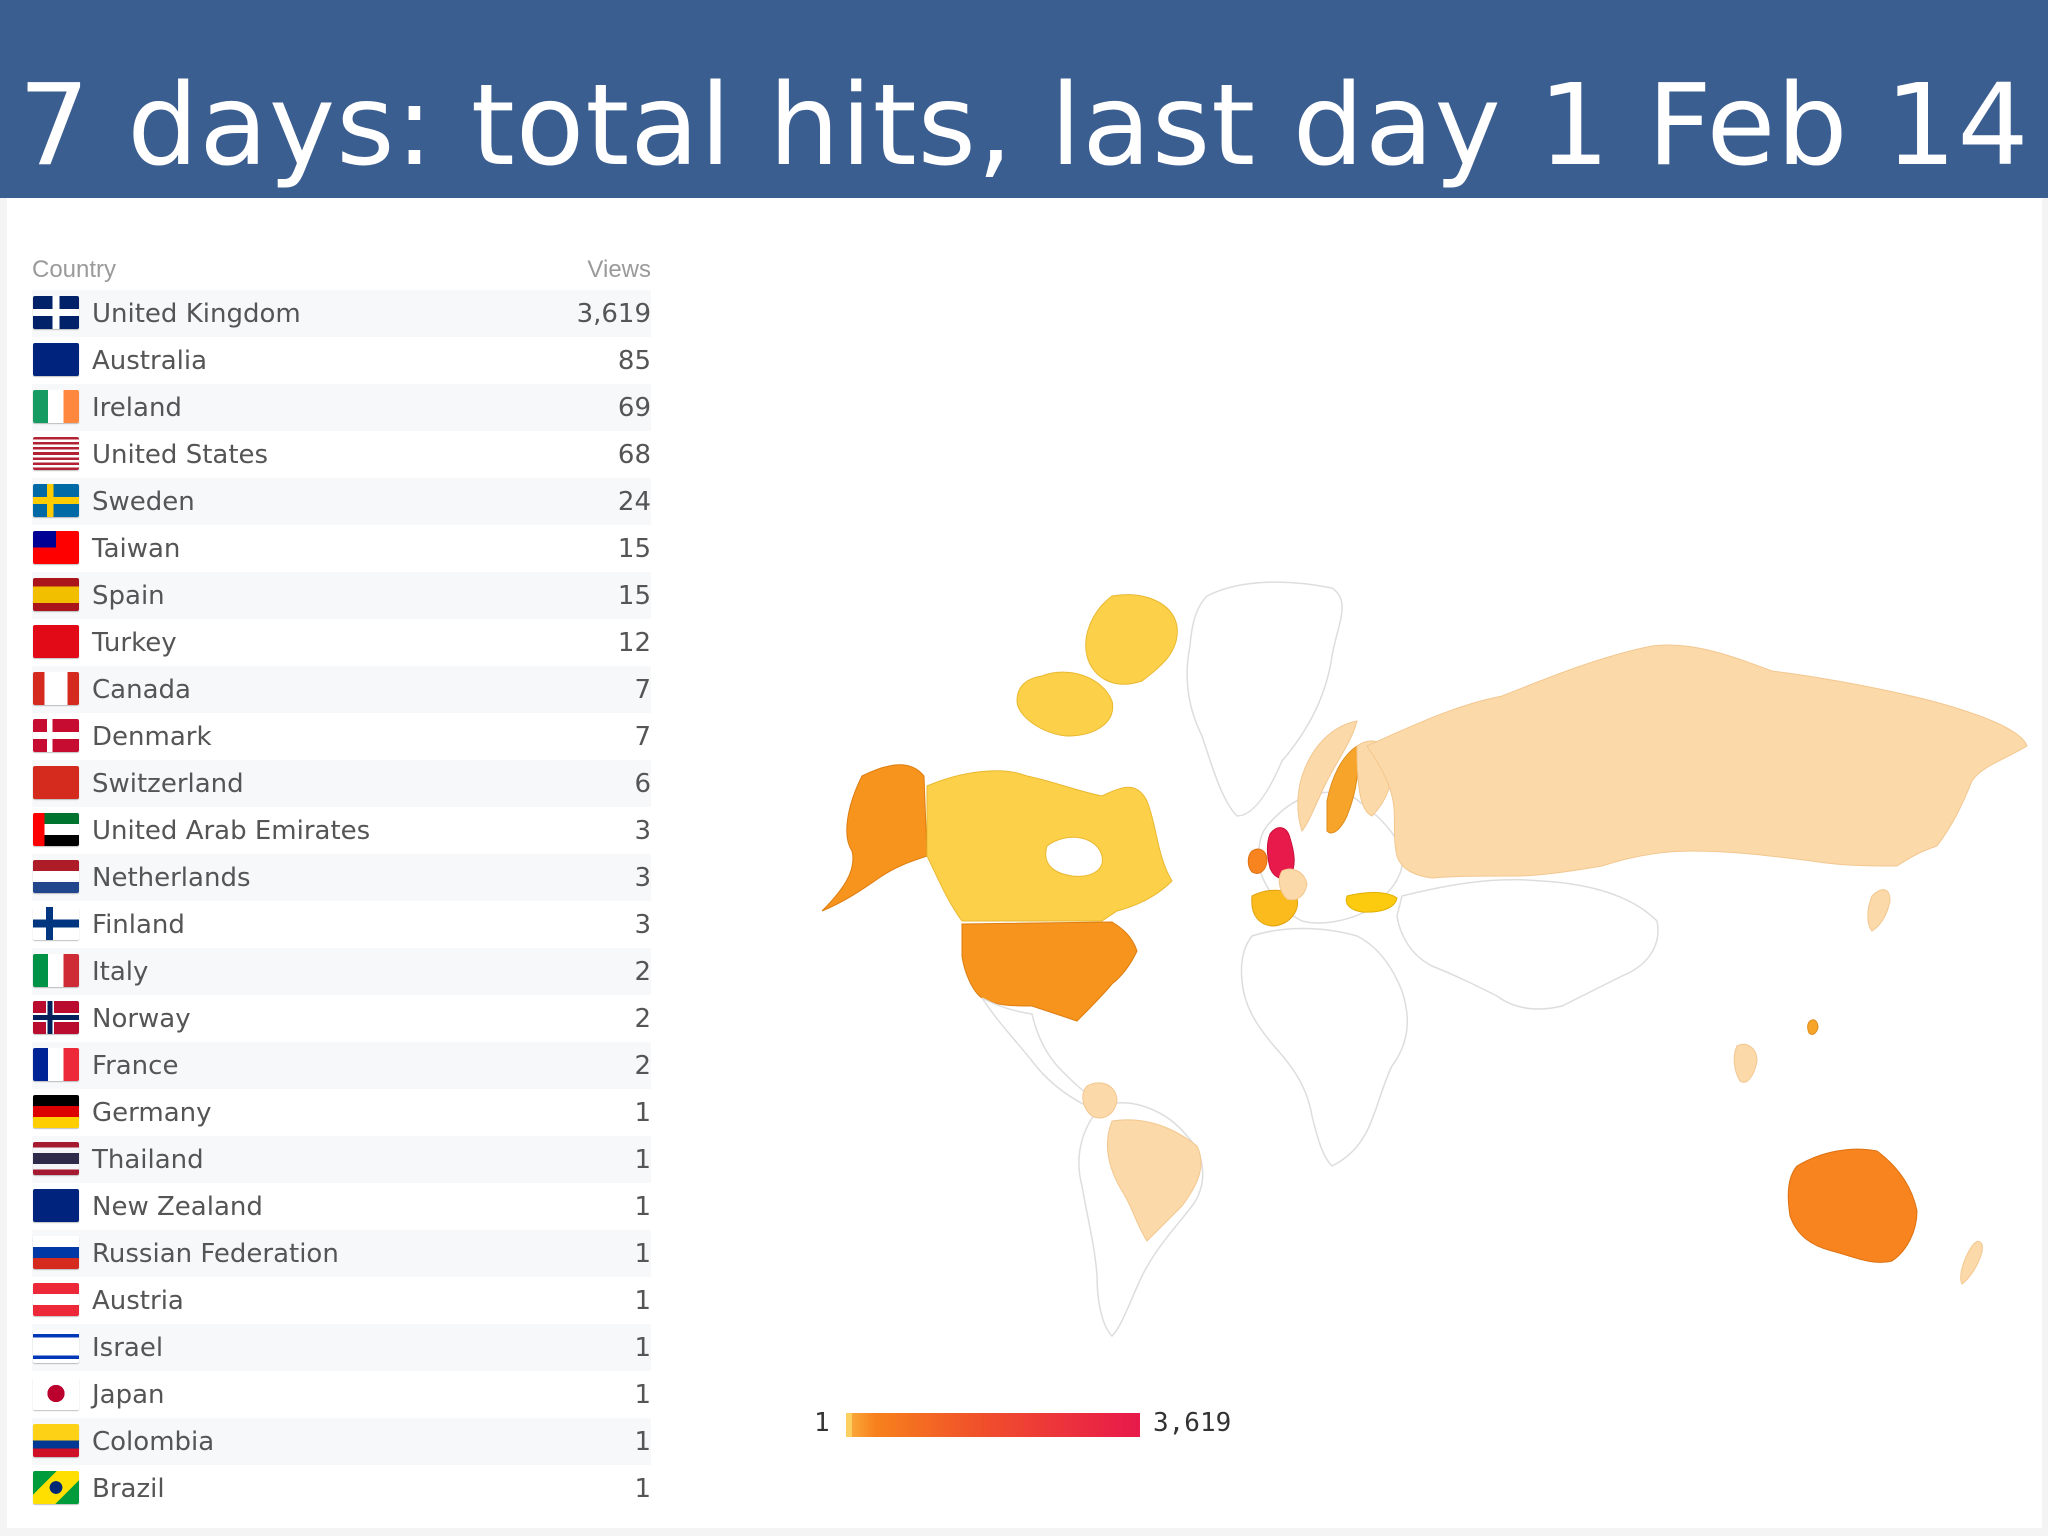 Image resolution: width=2048 pixels, height=1536 pixels. I want to click on table-row: Colombia 1, so click(341, 1441).